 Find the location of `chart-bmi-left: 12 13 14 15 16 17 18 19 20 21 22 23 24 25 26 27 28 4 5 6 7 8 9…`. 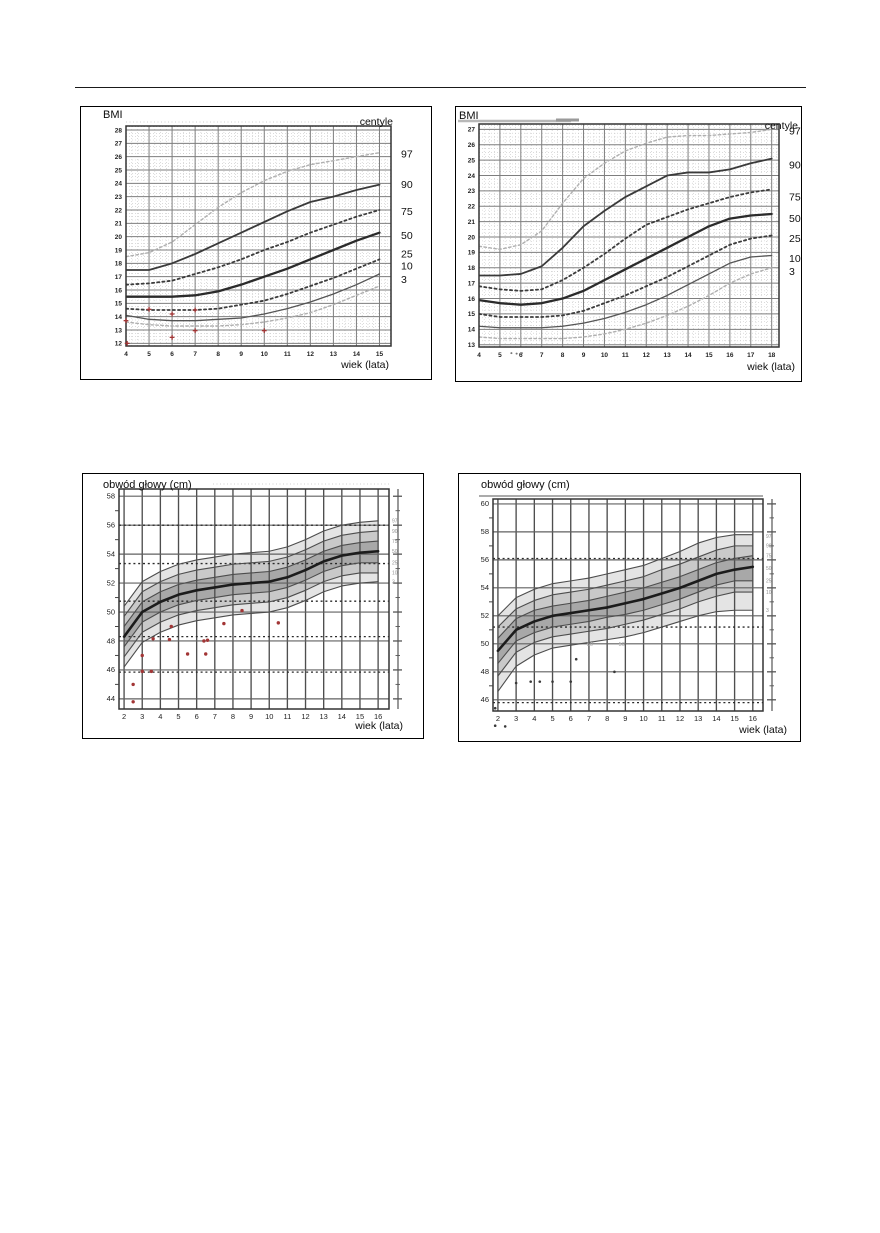

chart-bmi-left: 12 13 14 15 16 17 18 19 20 21 22 23 24 25 26 27 28 4 5 6 7 8 9… is located at coordinates (256, 243).